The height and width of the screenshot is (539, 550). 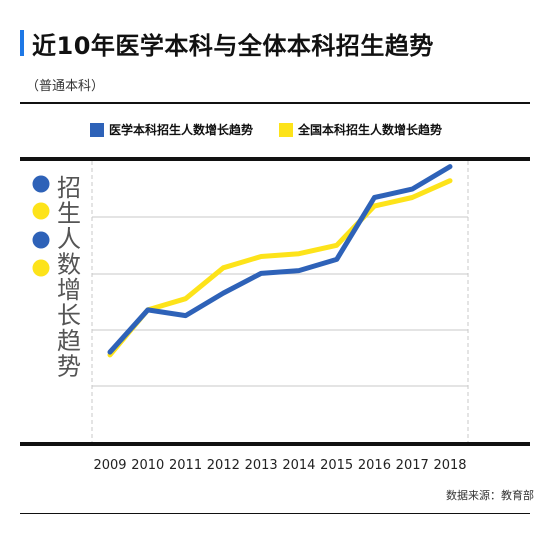 What do you see at coordinates (185, 465) in the screenshot?
I see `x-tick-label-2011: 2011` at bounding box center [185, 465].